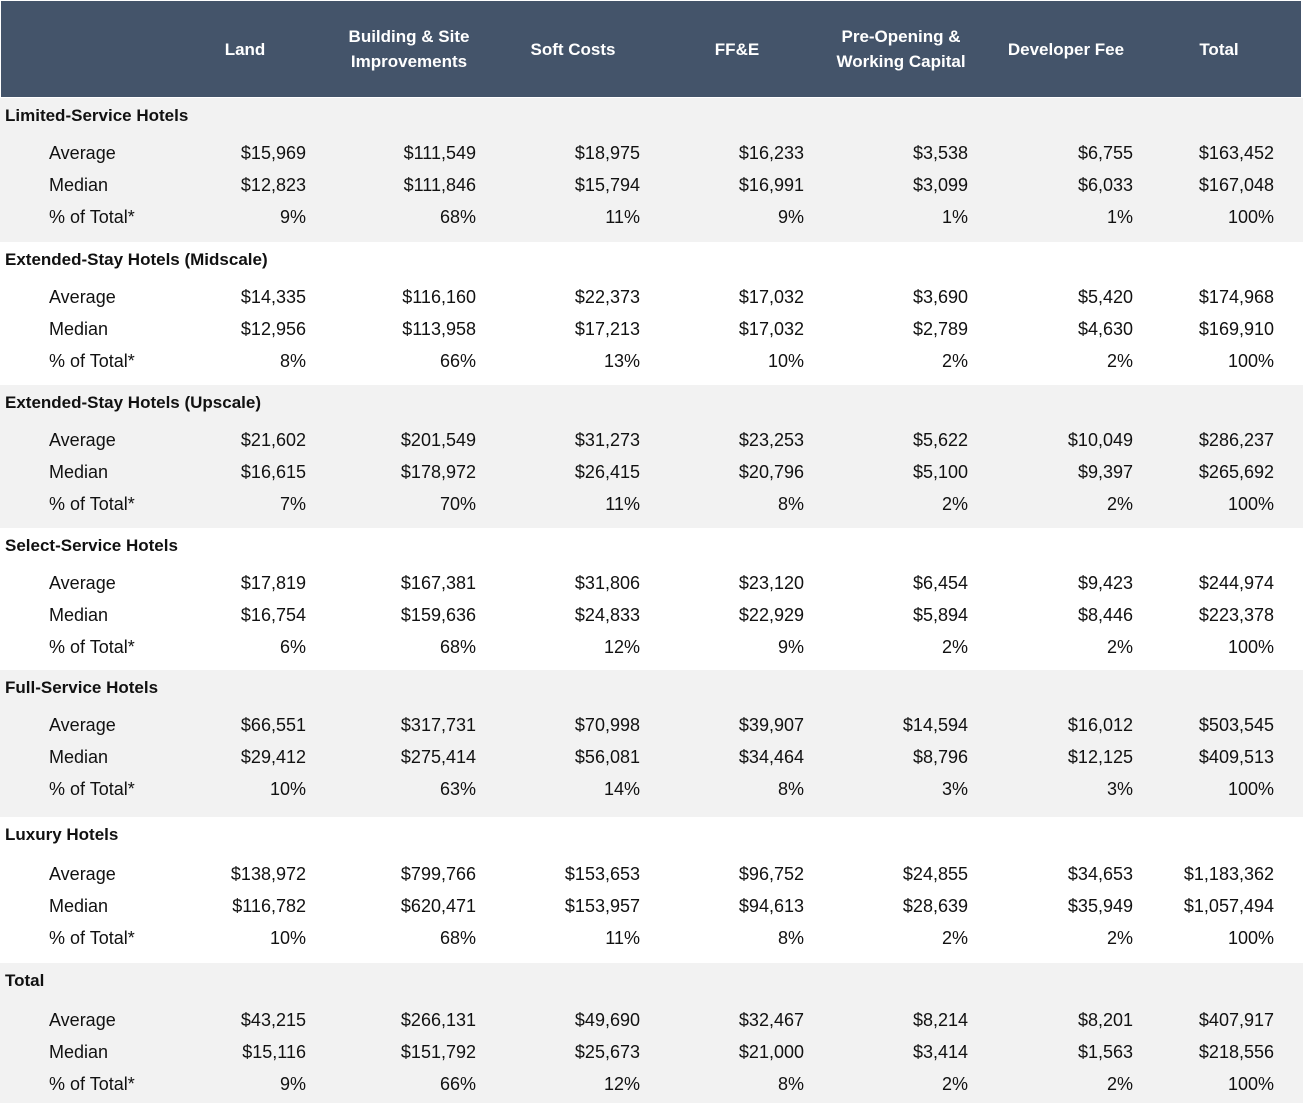  What do you see at coordinates (607, 725) in the screenshot?
I see `table-cell: $70,998` at bounding box center [607, 725].